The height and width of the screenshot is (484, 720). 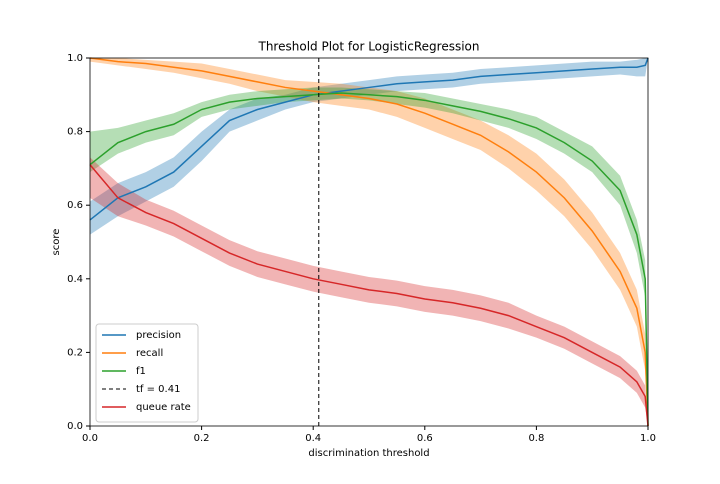 I want to click on legend-box, so click(x=147, y=373).